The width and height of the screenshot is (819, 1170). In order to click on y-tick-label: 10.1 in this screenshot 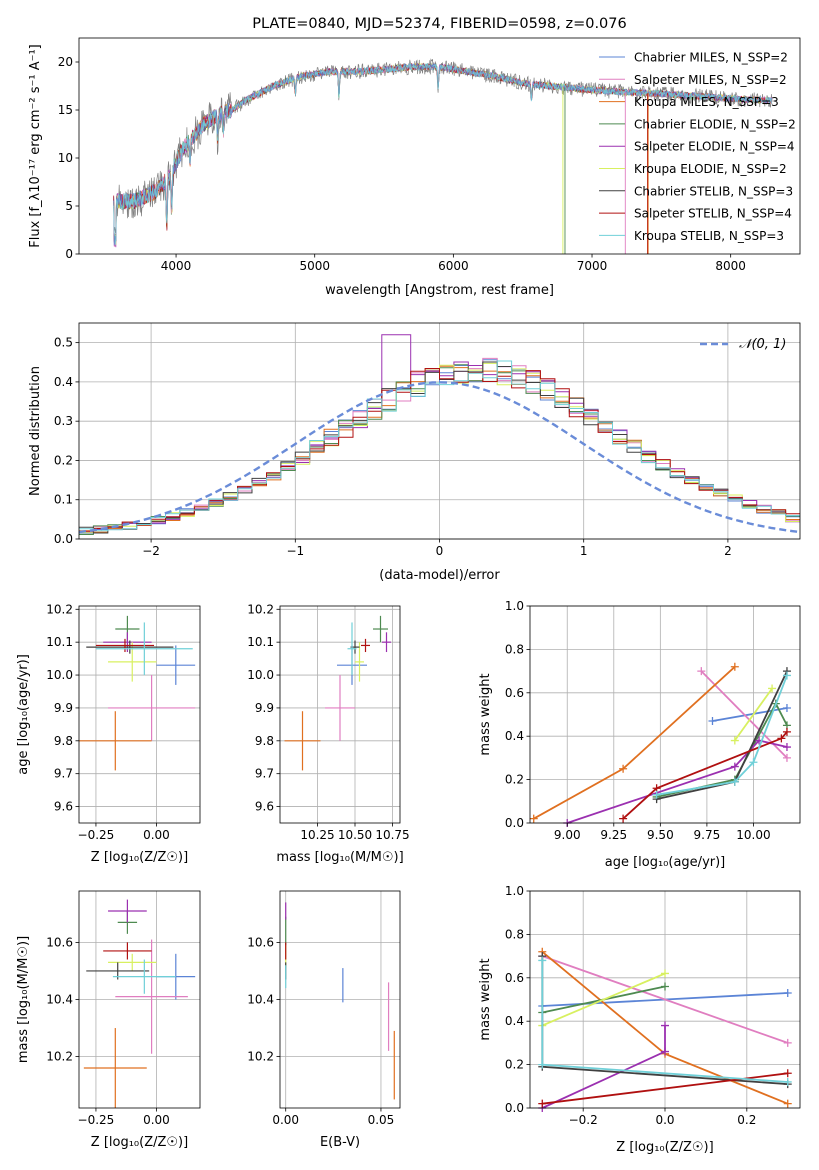, I will do `click(59, 642)`.